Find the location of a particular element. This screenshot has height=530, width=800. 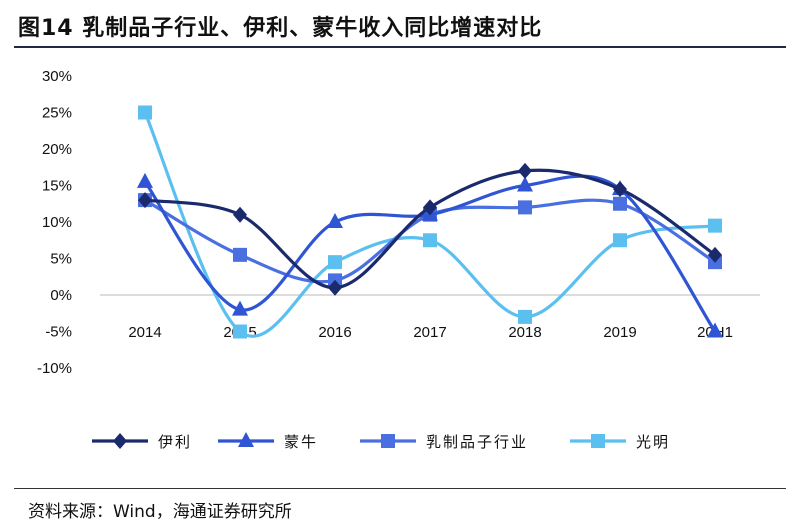

x-tick-label: 2017 is located at coordinates (429, 332).